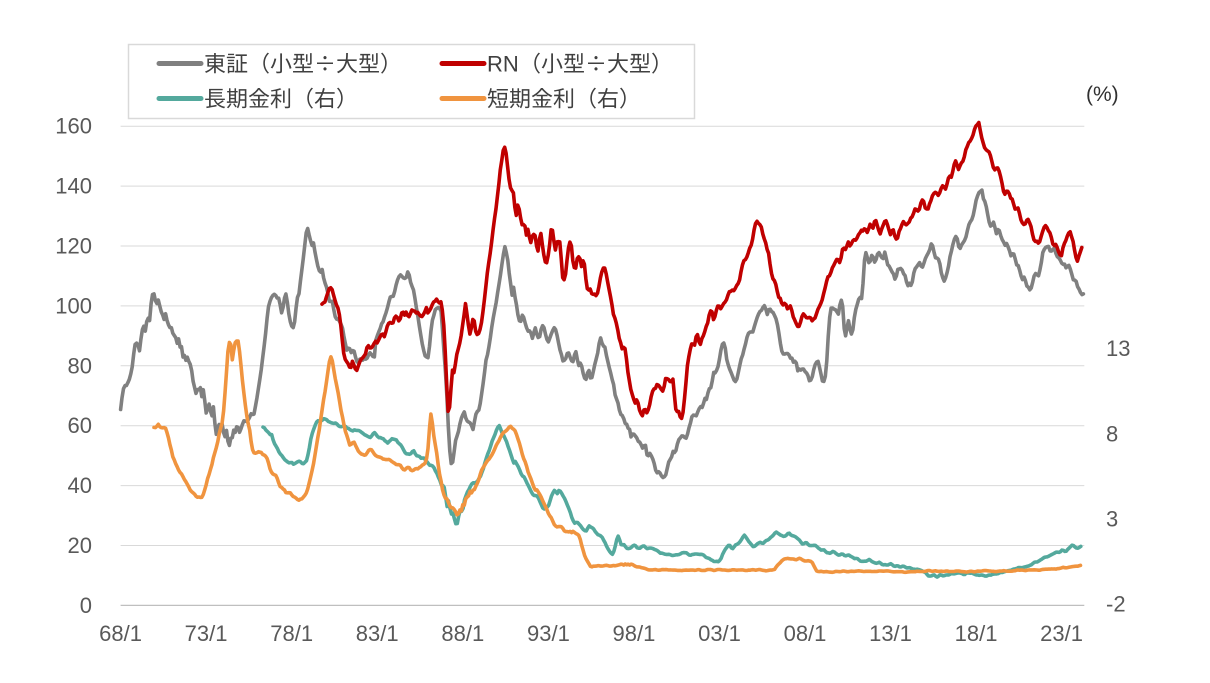 This screenshot has height=683, width=1210. What do you see at coordinates (73, 305) in the screenshot?
I see `svg-text: 100` at bounding box center [73, 305].